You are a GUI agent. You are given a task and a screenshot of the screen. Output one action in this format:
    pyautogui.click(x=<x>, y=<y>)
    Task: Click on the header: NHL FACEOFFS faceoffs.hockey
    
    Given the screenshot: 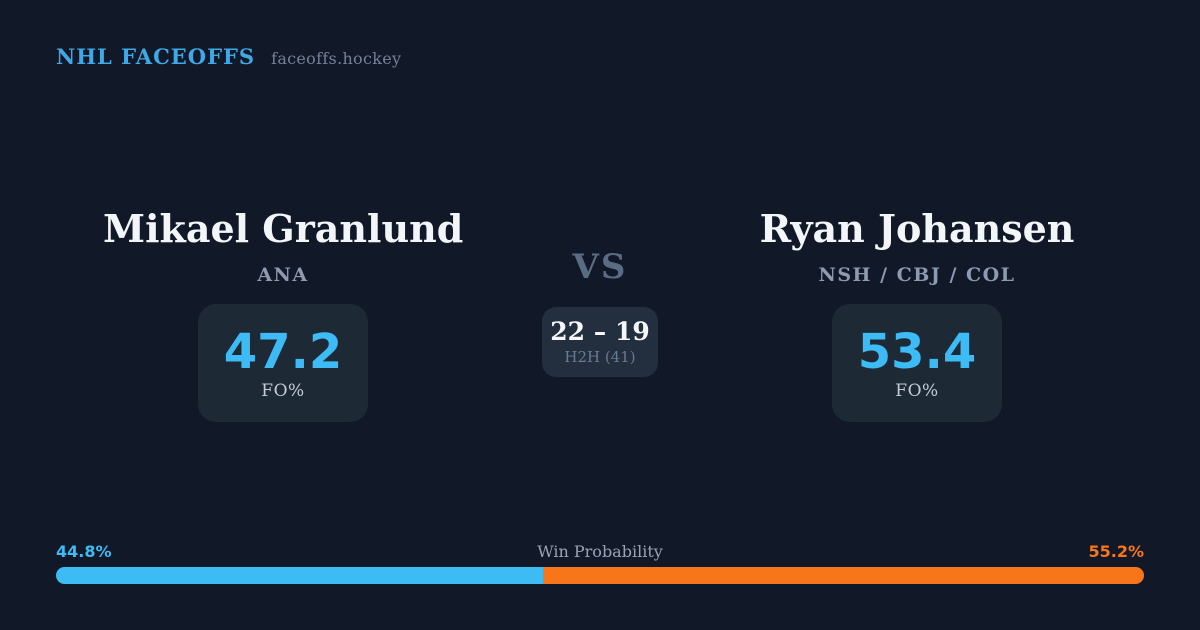 What is the action you would take?
    pyautogui.click(x=228, y=56)
    